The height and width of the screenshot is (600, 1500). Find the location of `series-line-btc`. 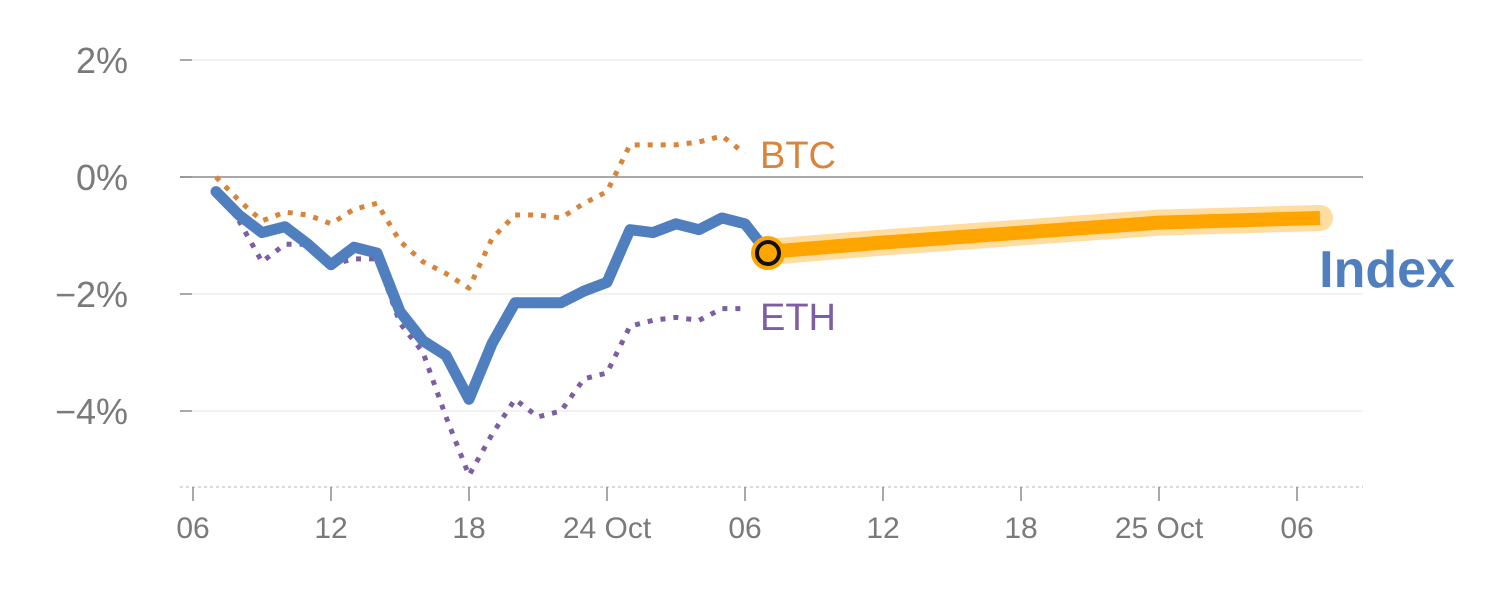

series-line-btc is located at coordinates (480, 212).